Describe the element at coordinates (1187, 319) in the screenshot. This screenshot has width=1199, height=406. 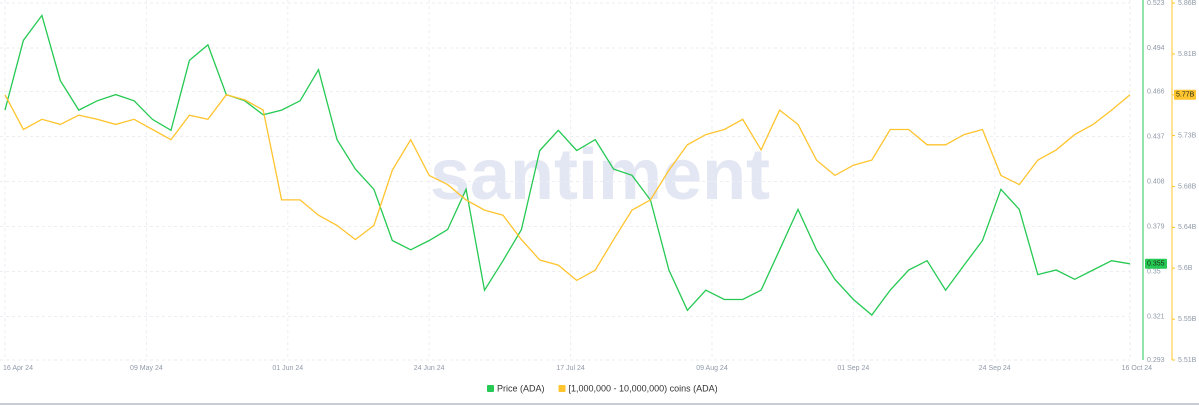
I see `y2-tick-label: 5.55B` at that location.